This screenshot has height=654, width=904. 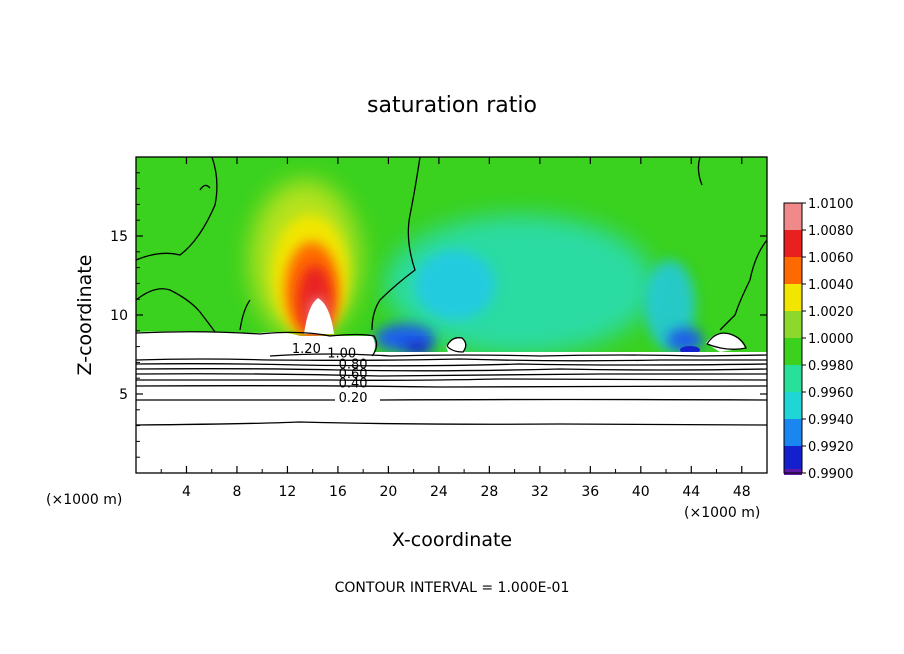 What do you see at coordinates (123, 395) in the screenshot?
I see `y-tick-label: 5` at bounding box center [123, 395].